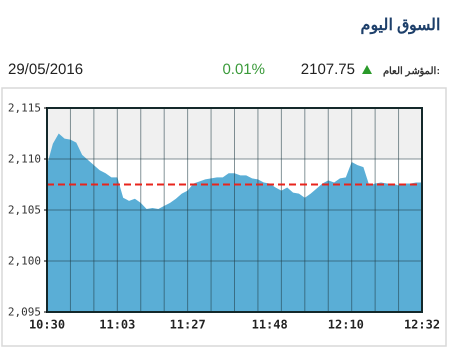 Image resolution: width=450 pixels, height=350 pixels. Describe the element at coordinates (24, 159) in the screenshot. I see `y-tick-label: 2,110` at that location.